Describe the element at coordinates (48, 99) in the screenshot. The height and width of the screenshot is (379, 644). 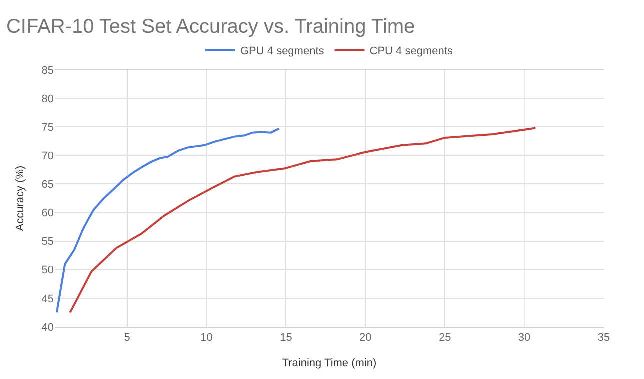
I see `y-tick-label: 80` at that location.